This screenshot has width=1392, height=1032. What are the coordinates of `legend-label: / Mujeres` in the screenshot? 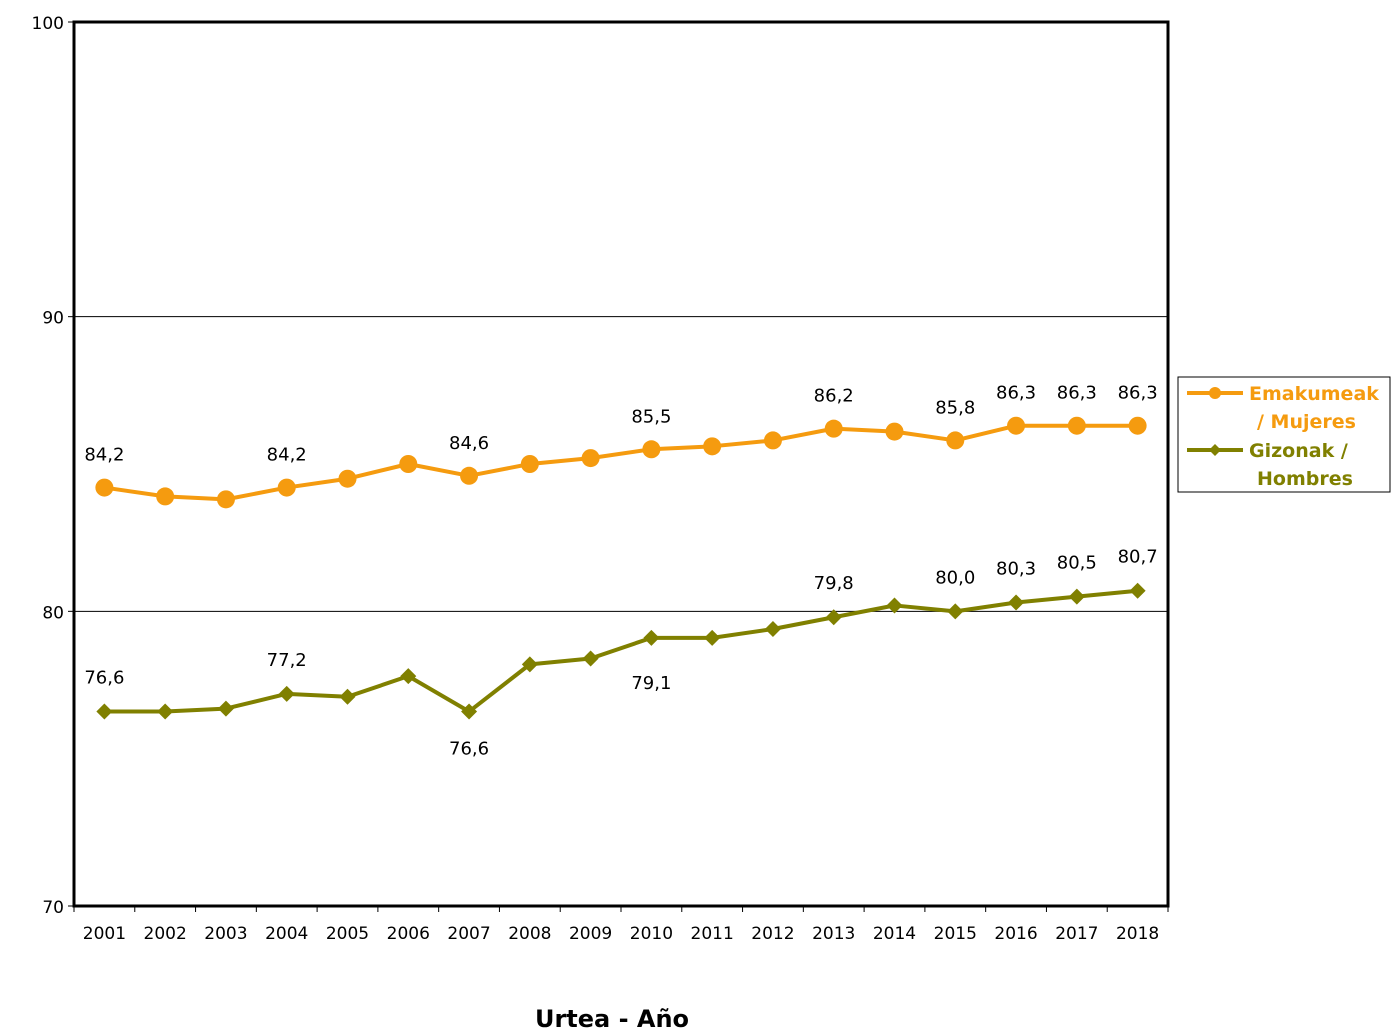 It's located at (1306, 422).